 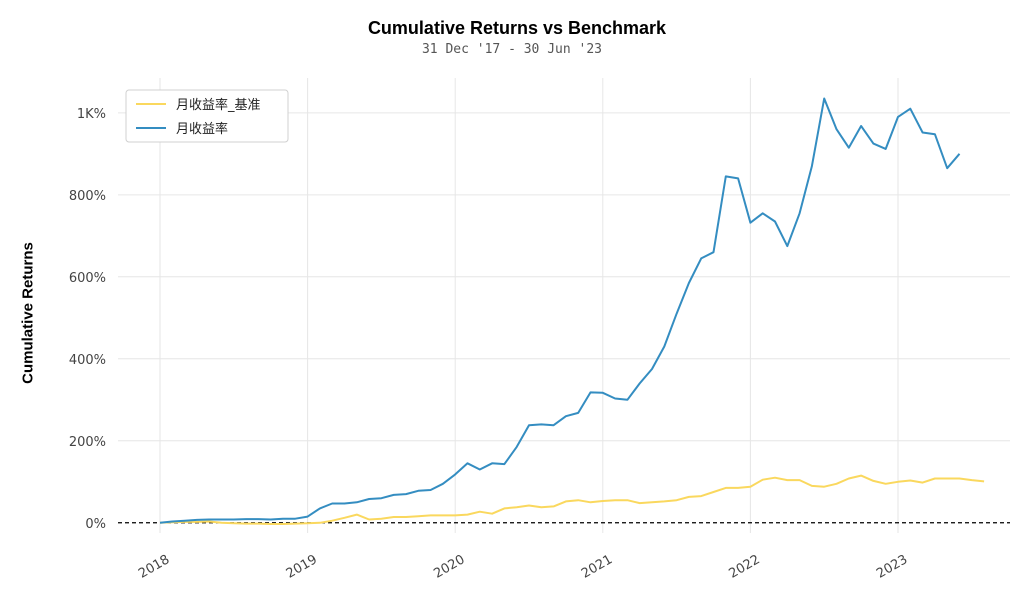 What do you see at coordinates (523, 567) in the screenshot?
I see `x-tick-labels: 2018 2019 2020 2021 2022 2023` at bounding box center [523, 567].